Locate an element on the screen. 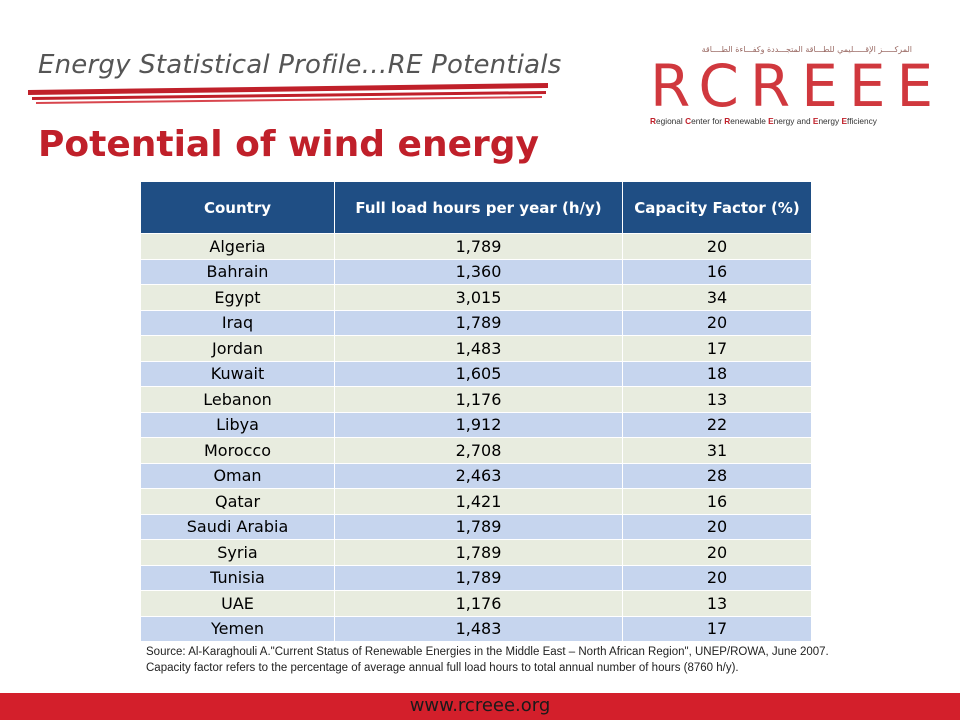 Image resolution: width=960 pixels, height=720 pixels. table-row: Syria 1,789 20 is located at coordinates (476, 552).